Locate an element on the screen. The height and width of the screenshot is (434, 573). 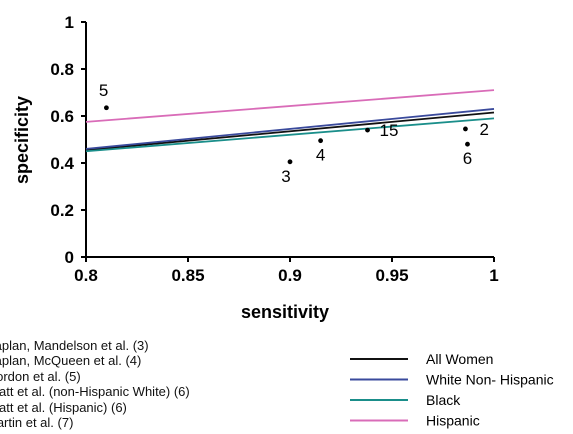
x-tick-label: 0.8 is located at coordinates (86, 275).